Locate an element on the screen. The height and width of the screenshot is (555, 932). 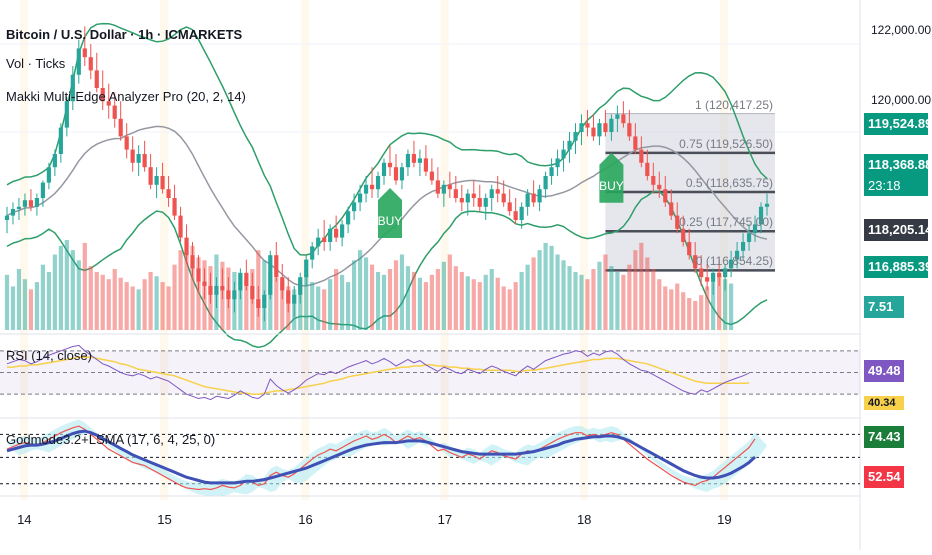
price-tick-label: 120,000.00 is located at coordinates (901, 100).